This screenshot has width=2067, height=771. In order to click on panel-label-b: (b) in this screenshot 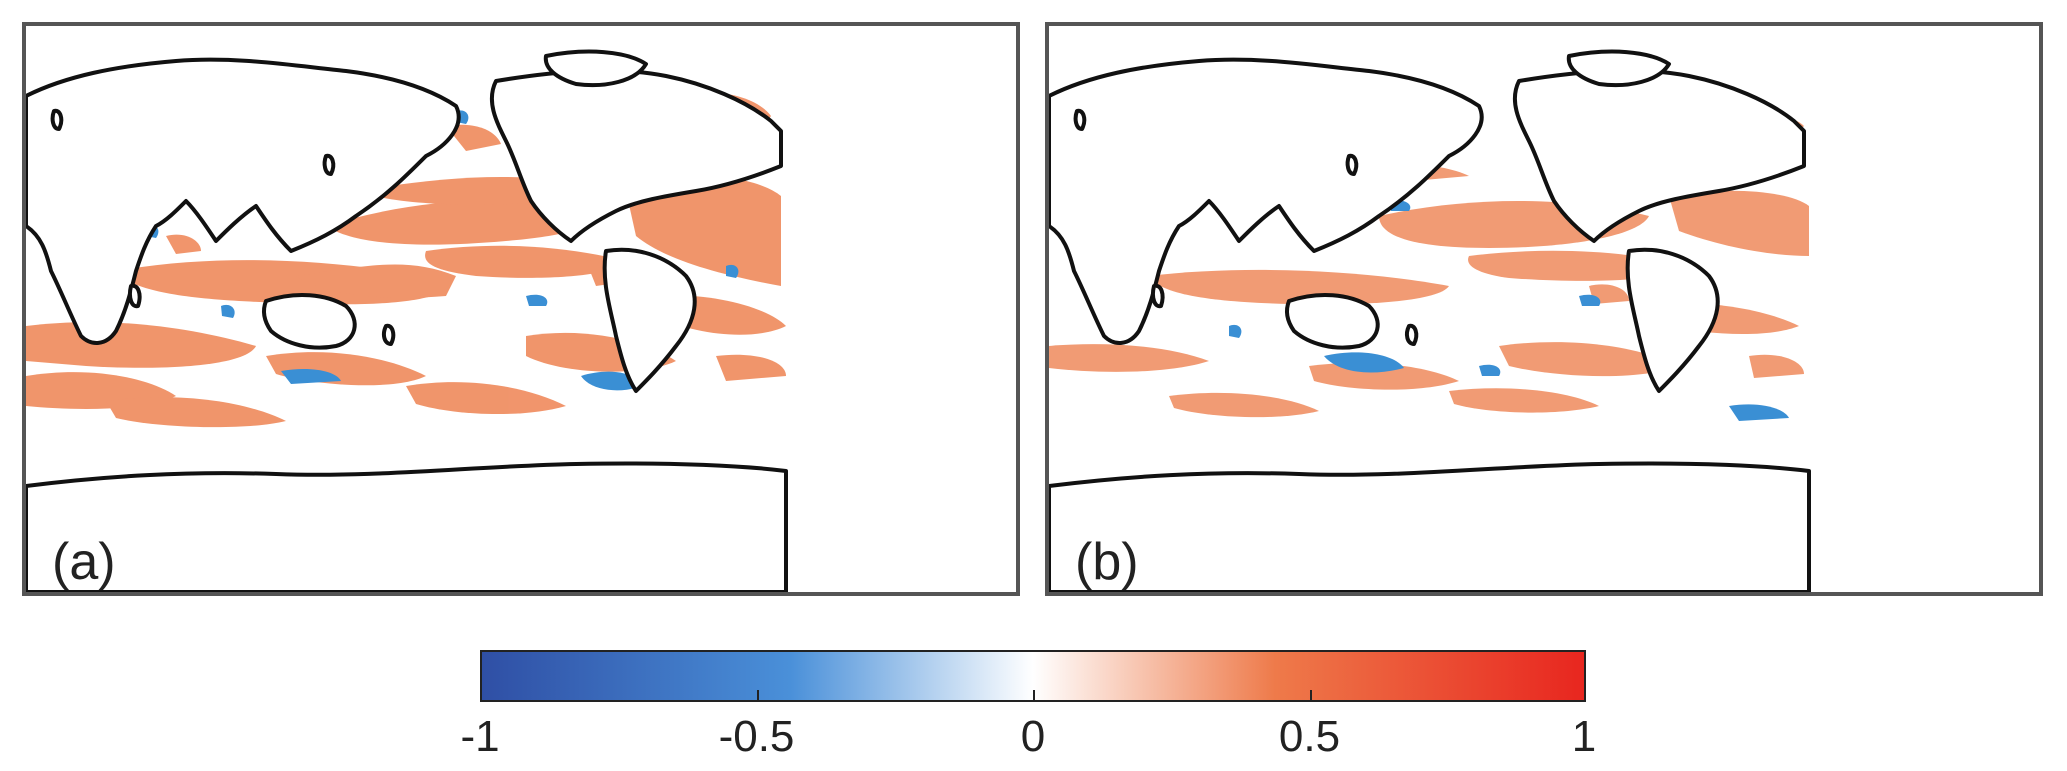, I will do `click(1107, 562)`.